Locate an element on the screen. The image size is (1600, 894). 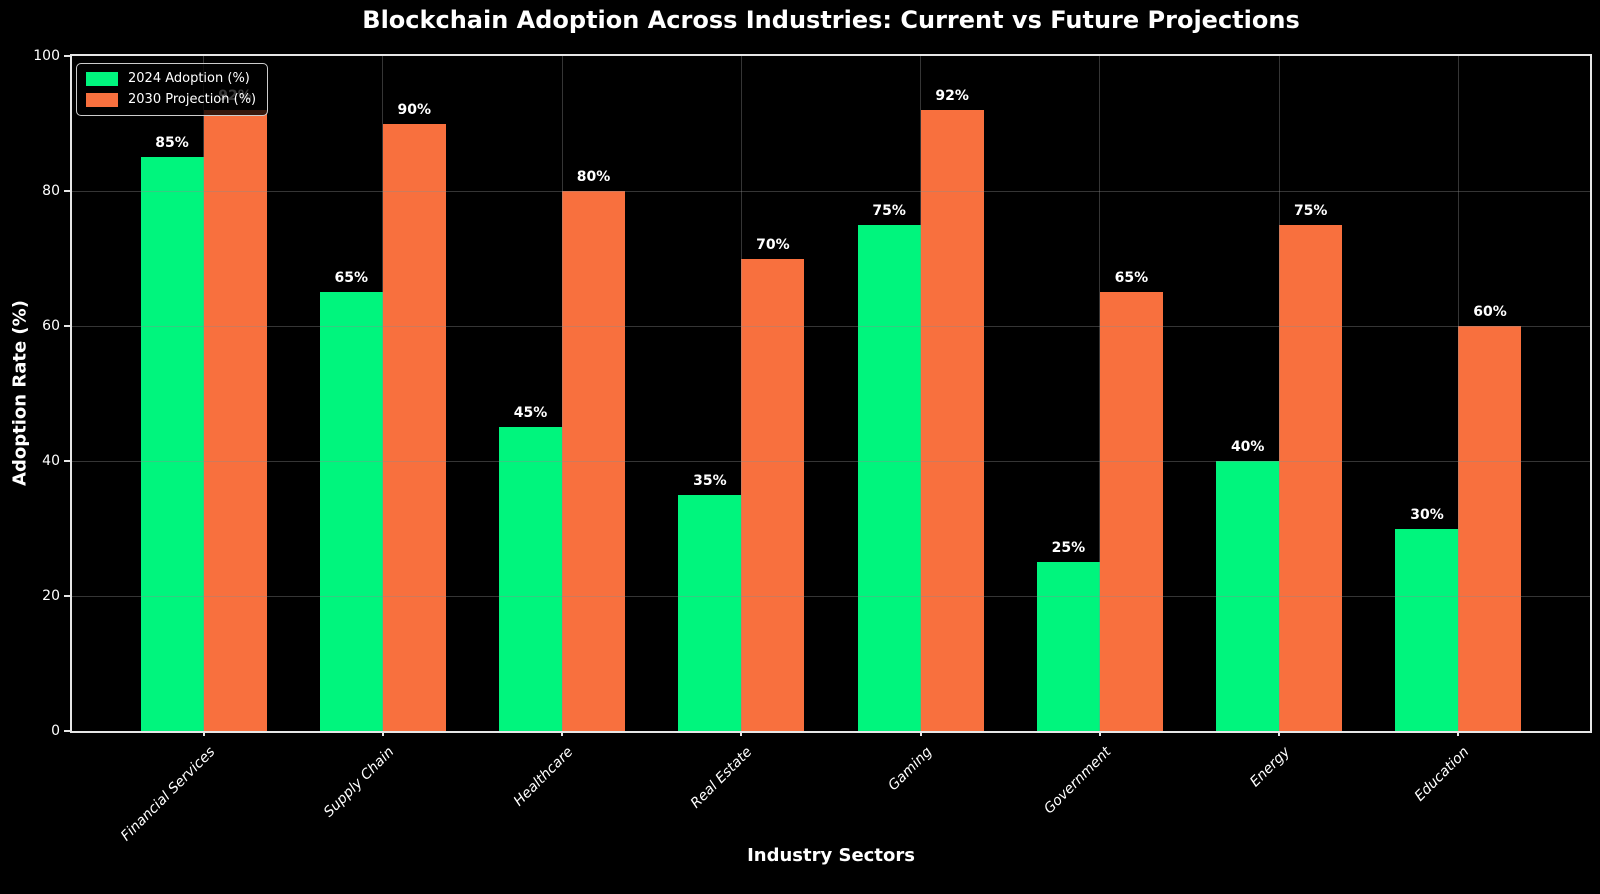
y-tick-label: 20 is located at coordinates (51, 596).